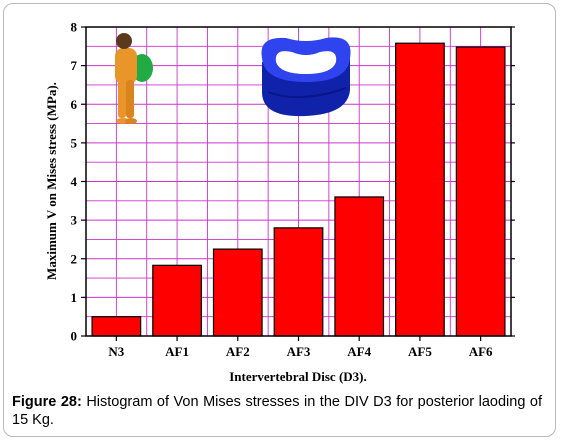 This screenshot has width=561, height=442. I want to click on y-tick-label: 6, so click(74, 104).